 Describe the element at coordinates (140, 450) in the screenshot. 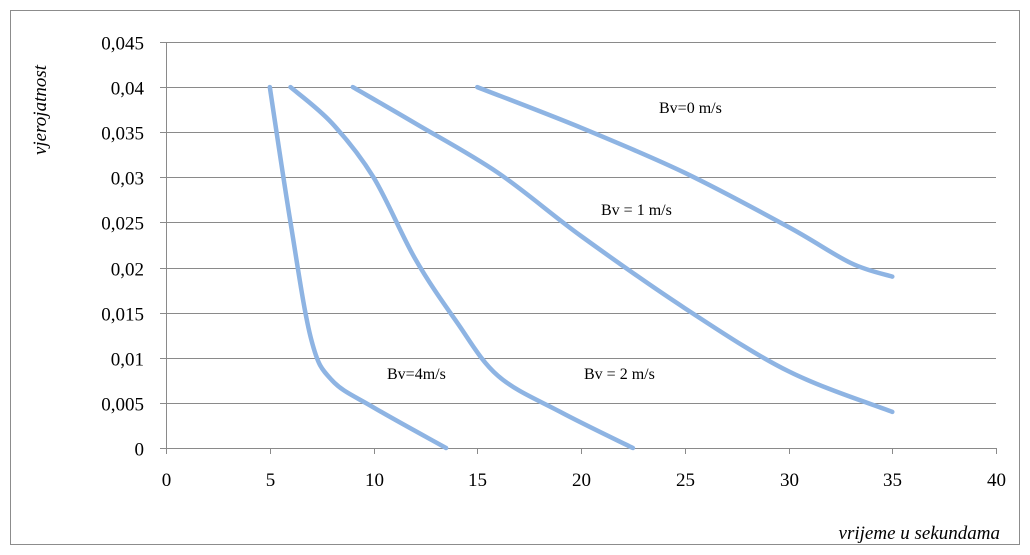

I see `y-tick-label: 0` at that location.